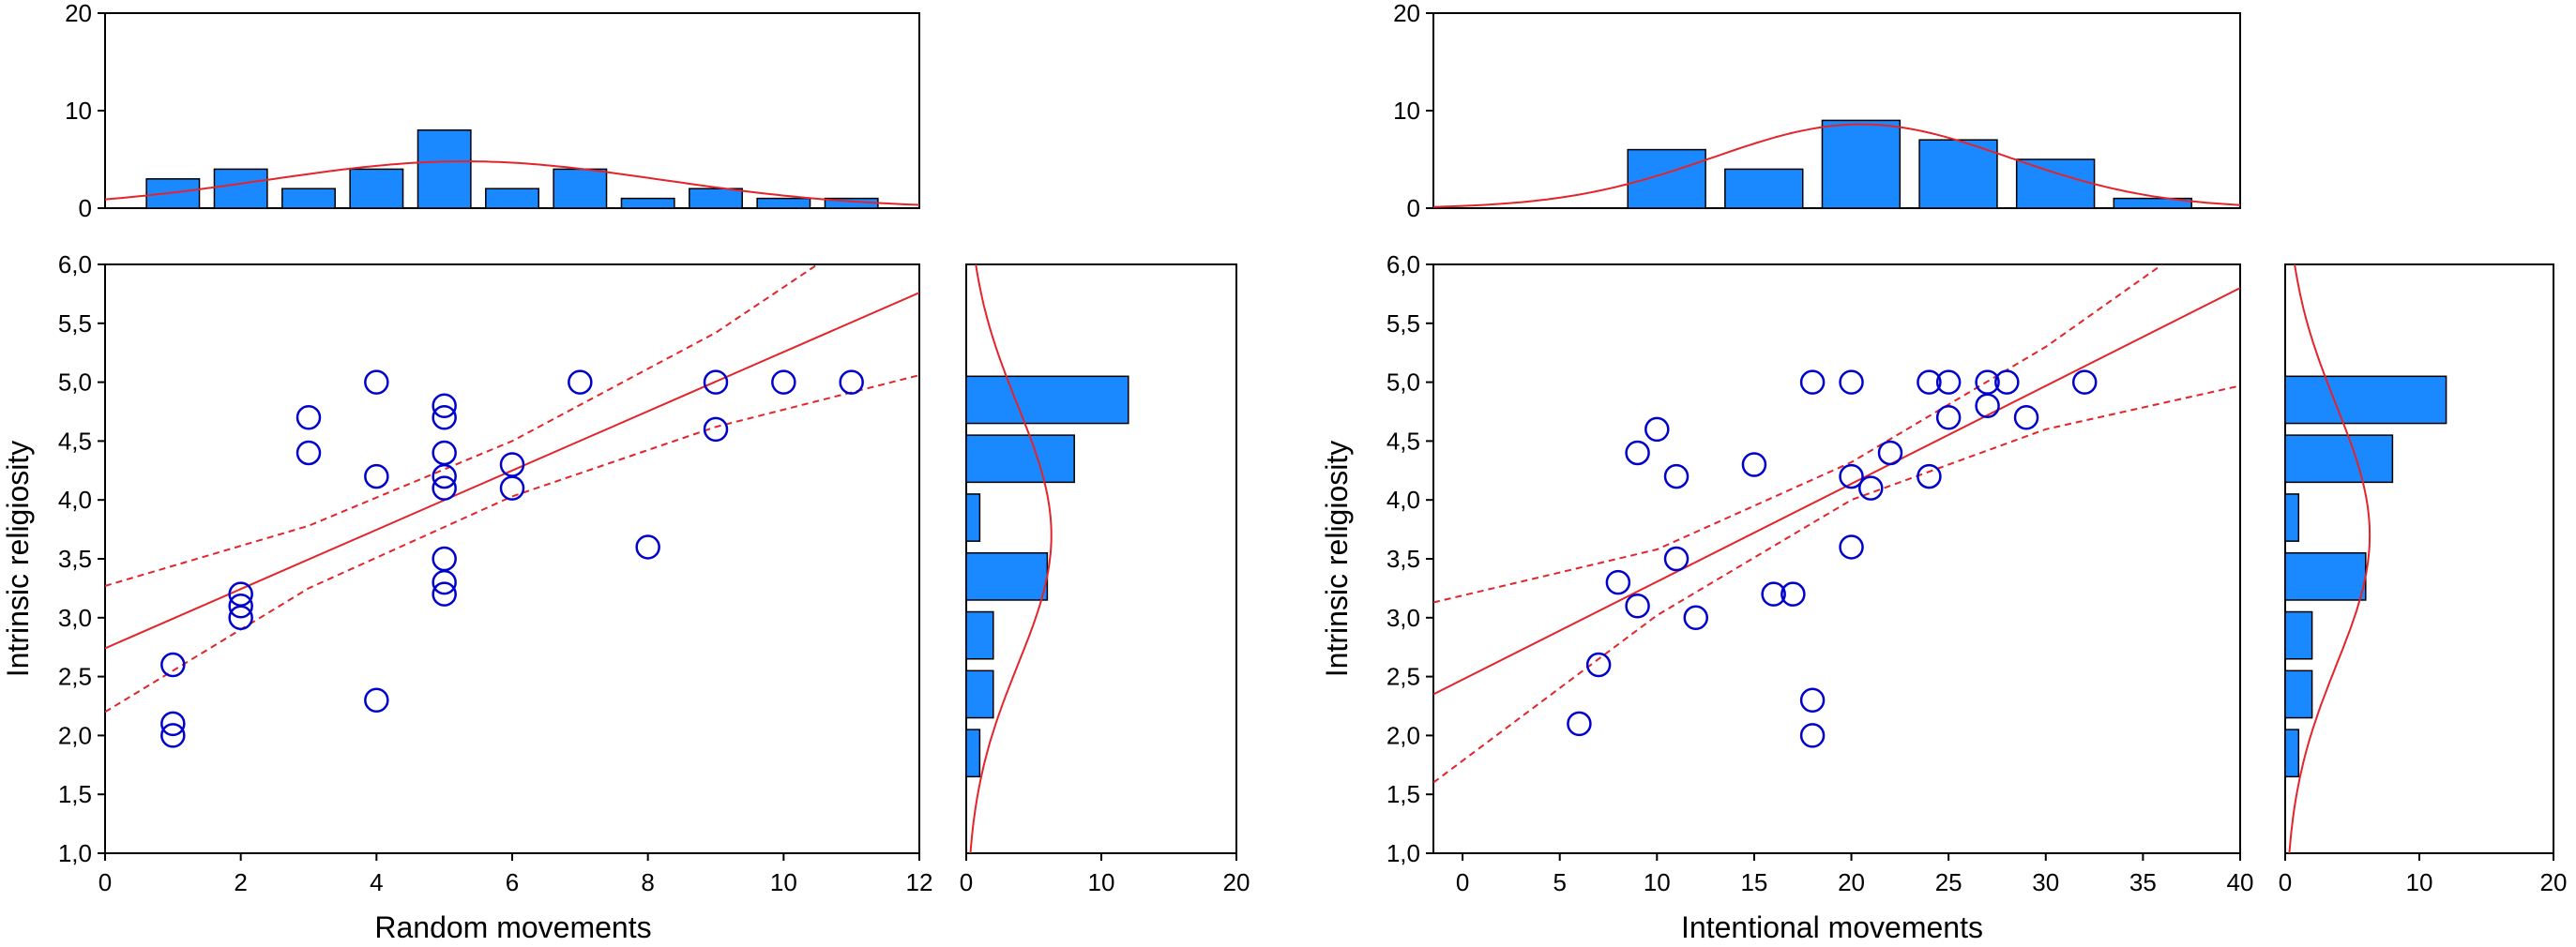  What do you see at coordinates (1817, 111) in the screenshot?
I see `intentional-movements-top-histogram: 0 10 20` at bounding box center [1817, 111].